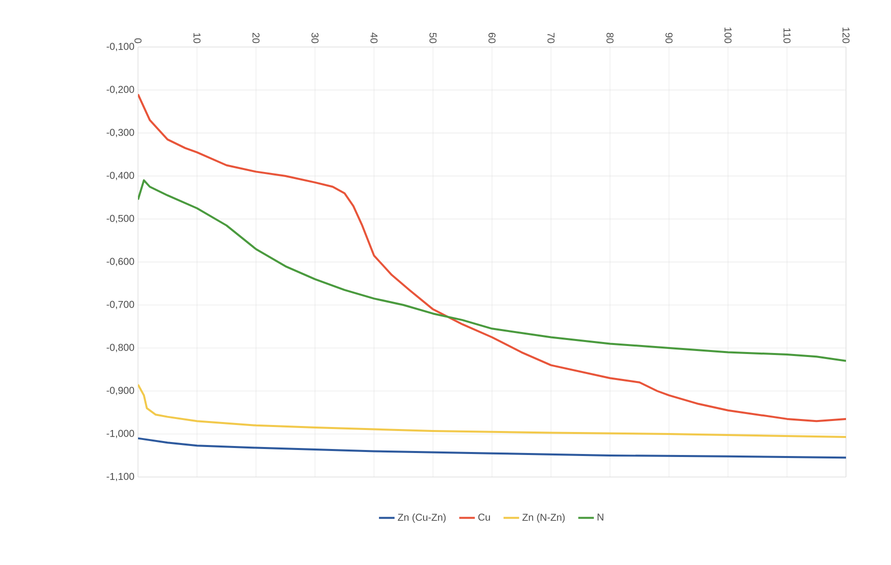 The height and width of the screenshot is (565, 891). Describe the element at coordinates (138, 41) in the screenshot. I see `x-tick-label: 0` at that location.